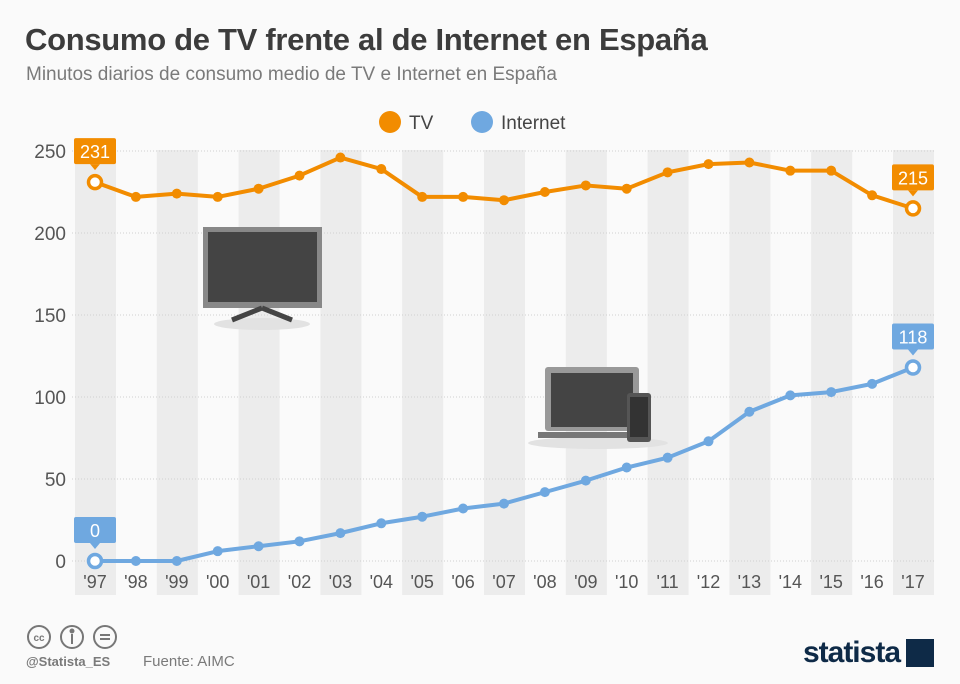 This screenshot has height=684, width=960. I want to click on laptop-base, so click(592, 435).